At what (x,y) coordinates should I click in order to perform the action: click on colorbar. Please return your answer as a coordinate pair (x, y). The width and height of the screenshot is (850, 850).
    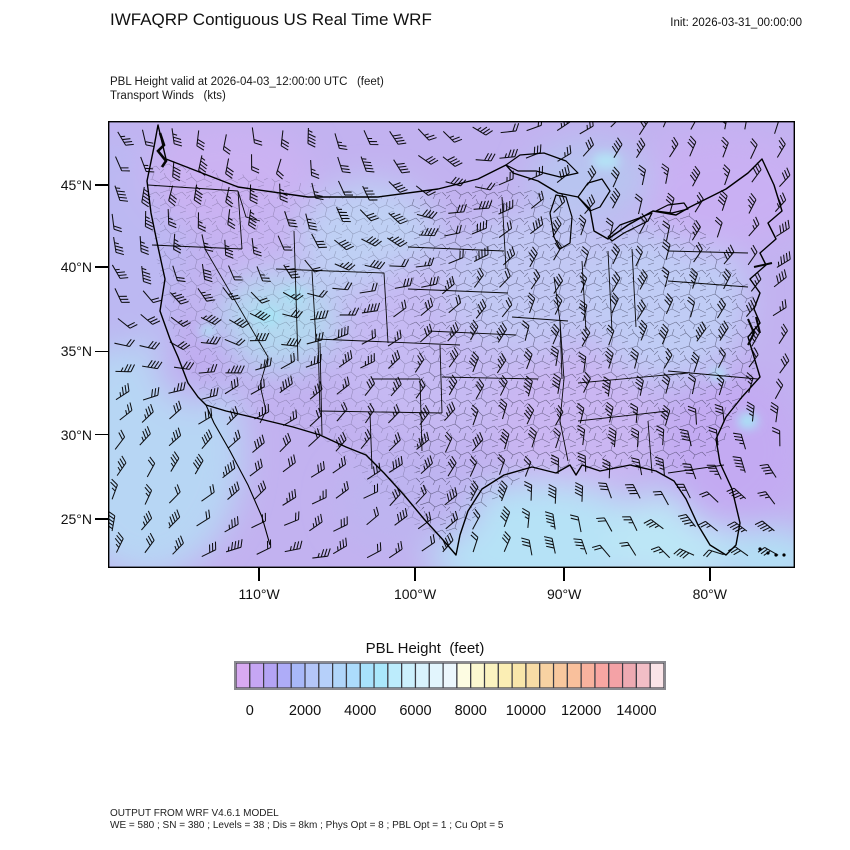
    Looking at the image, I should click on (450, 675).